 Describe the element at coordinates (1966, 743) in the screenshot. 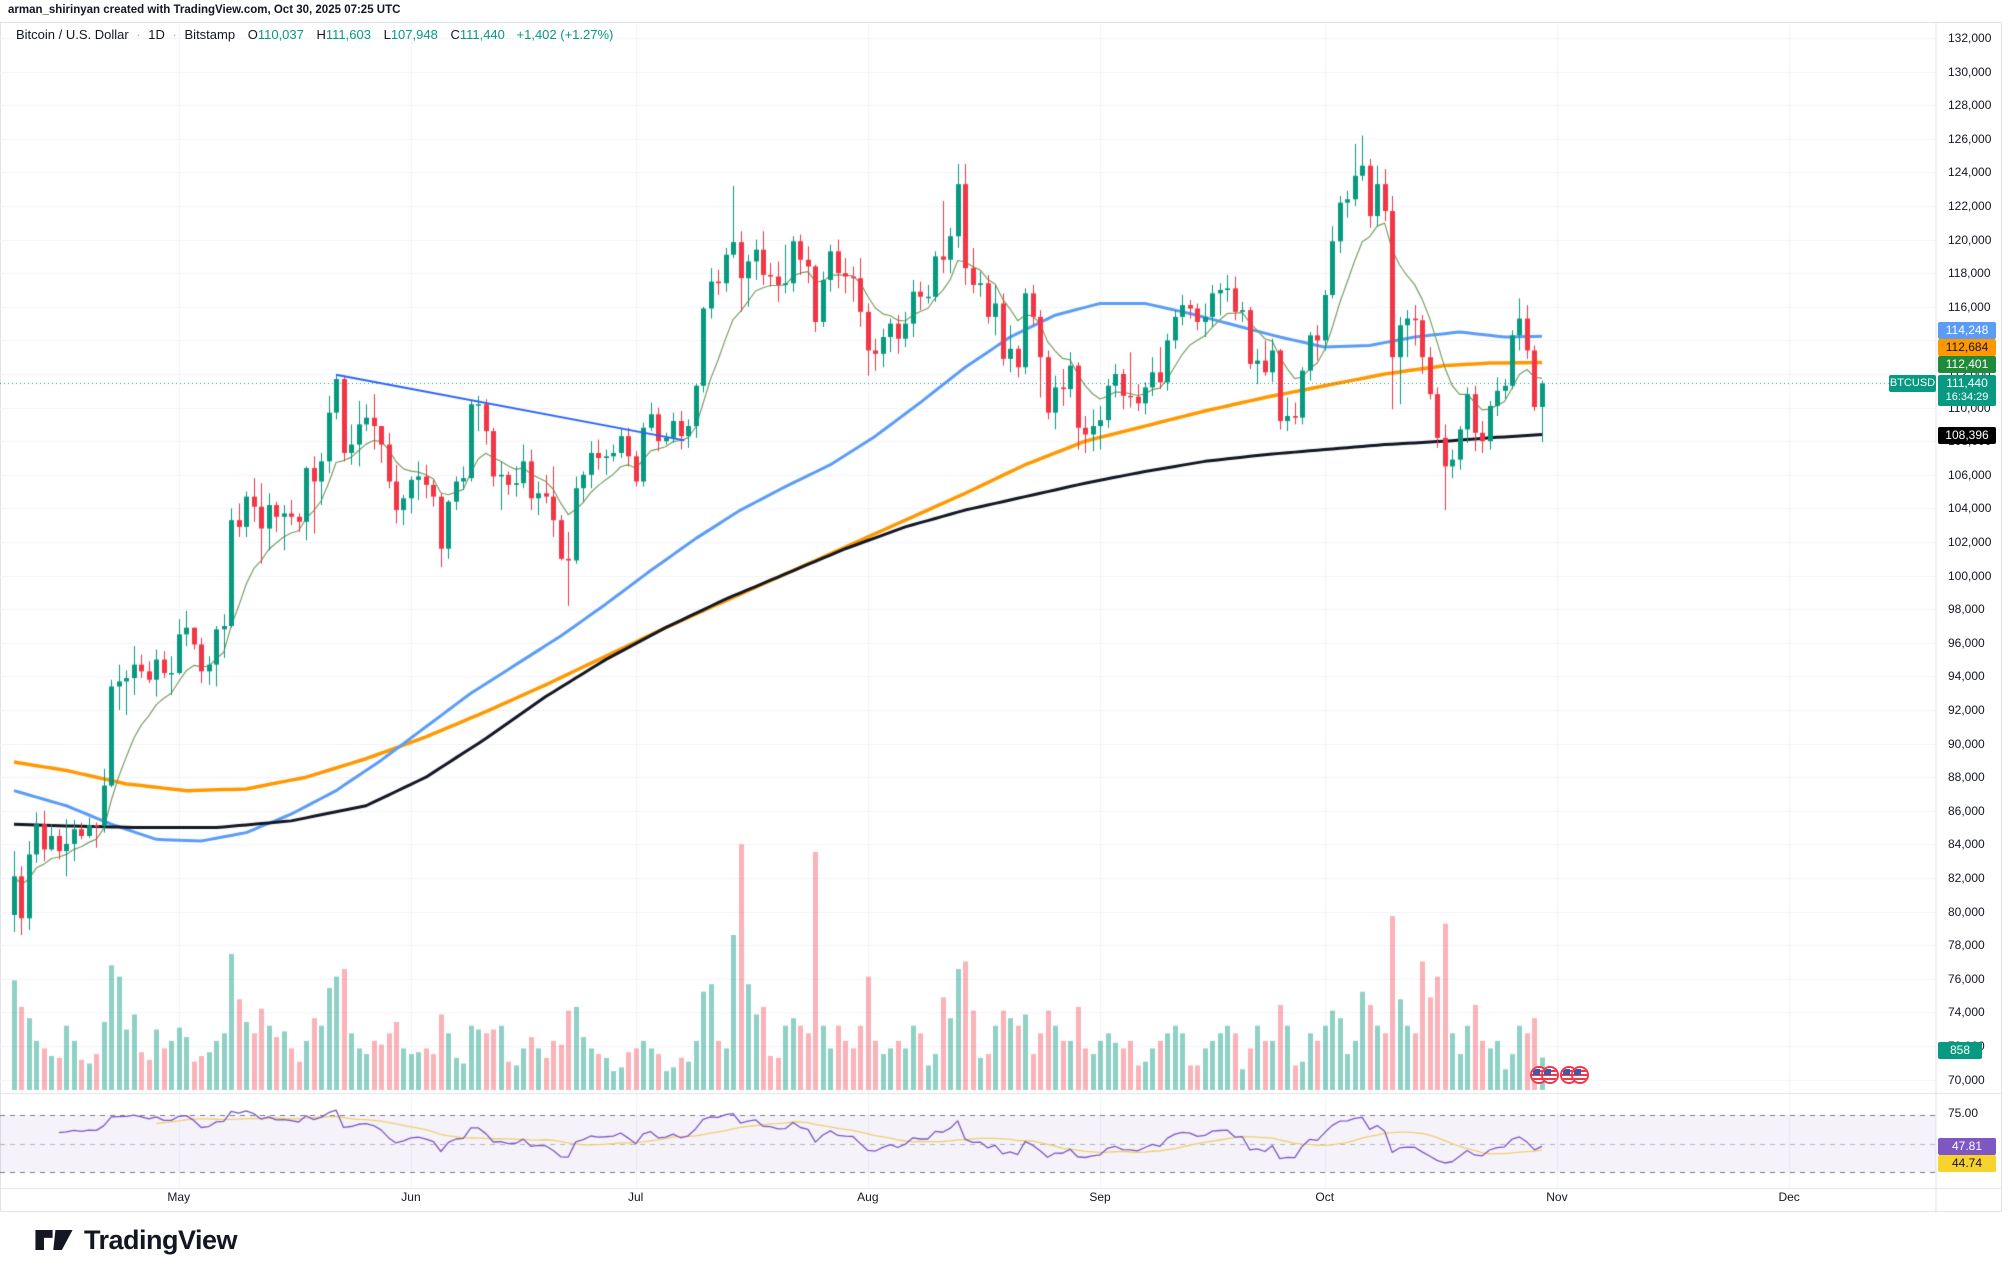

I see `price-scale-label: 90,000` at that location.